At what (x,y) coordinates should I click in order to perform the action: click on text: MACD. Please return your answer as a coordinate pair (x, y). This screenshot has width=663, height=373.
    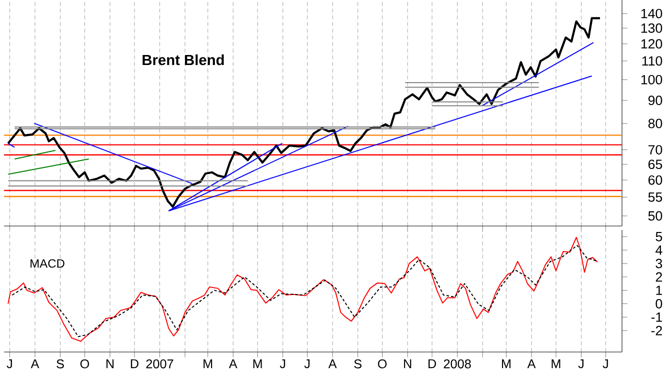
    Looking at the image, I should click on (47, 263).